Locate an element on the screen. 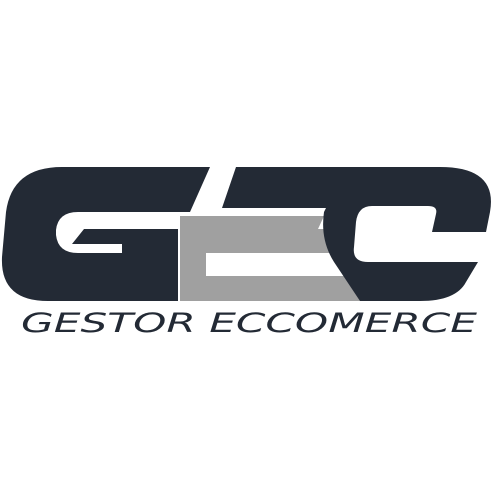  tagline: GESTOR ECCOMERCE is located at coordinates (249, 323).